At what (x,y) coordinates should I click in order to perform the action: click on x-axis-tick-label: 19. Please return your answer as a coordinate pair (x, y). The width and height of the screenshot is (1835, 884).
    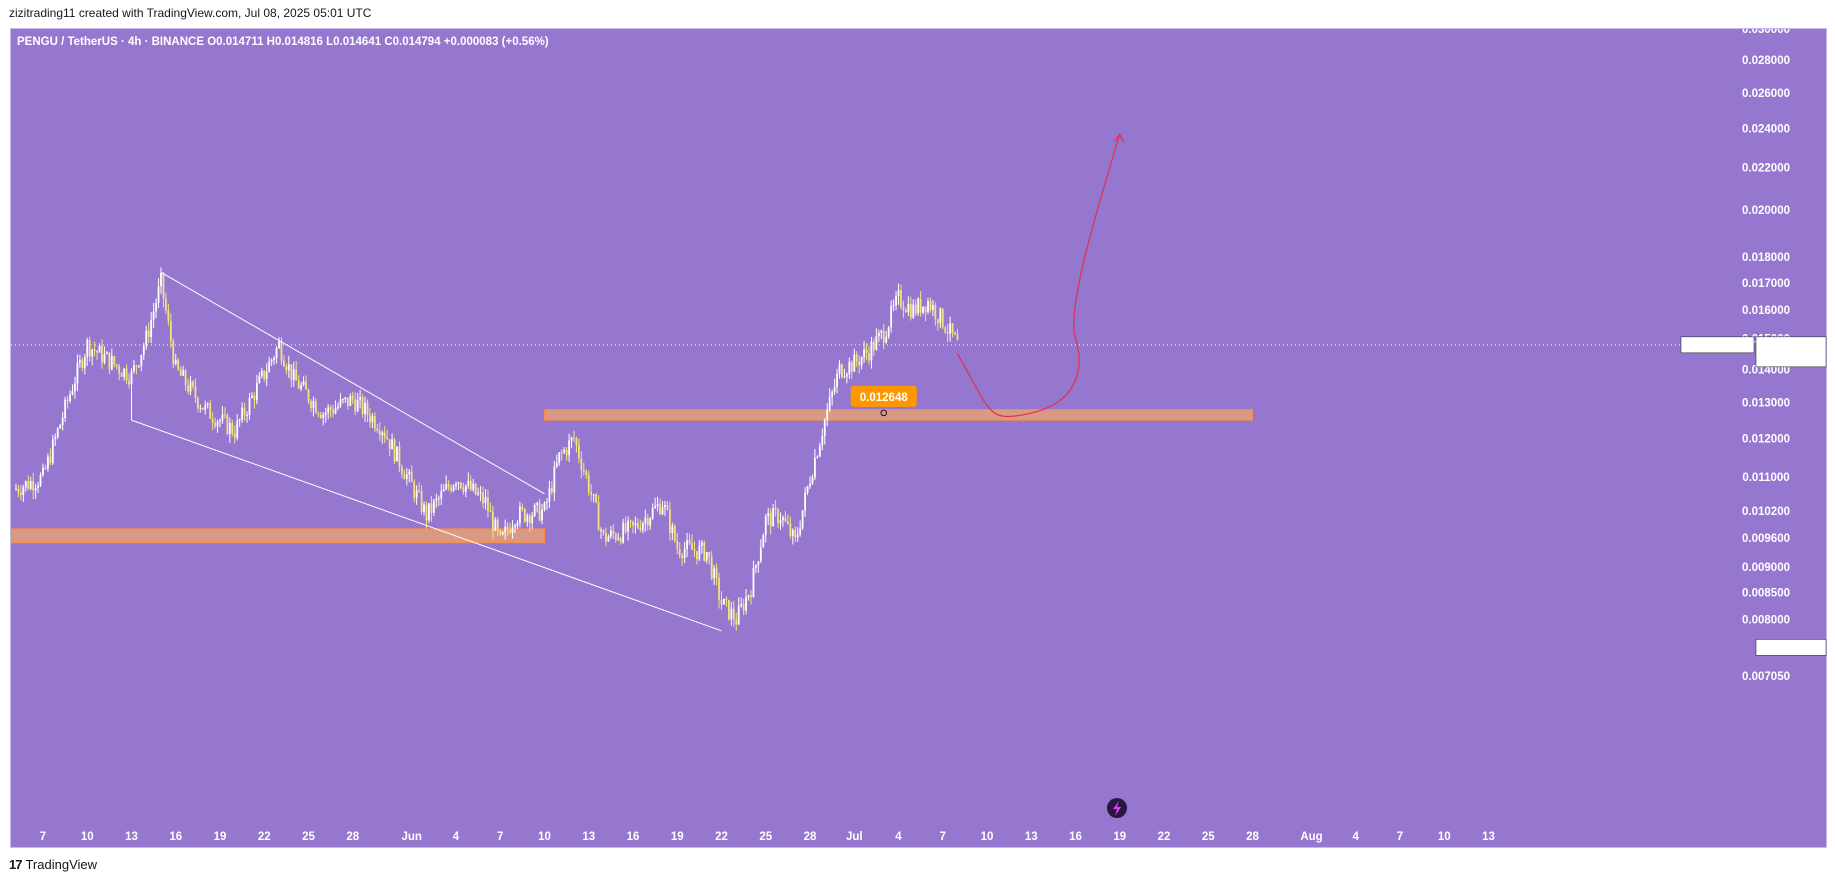
    Looking at the image, I should click on (1119, 837).